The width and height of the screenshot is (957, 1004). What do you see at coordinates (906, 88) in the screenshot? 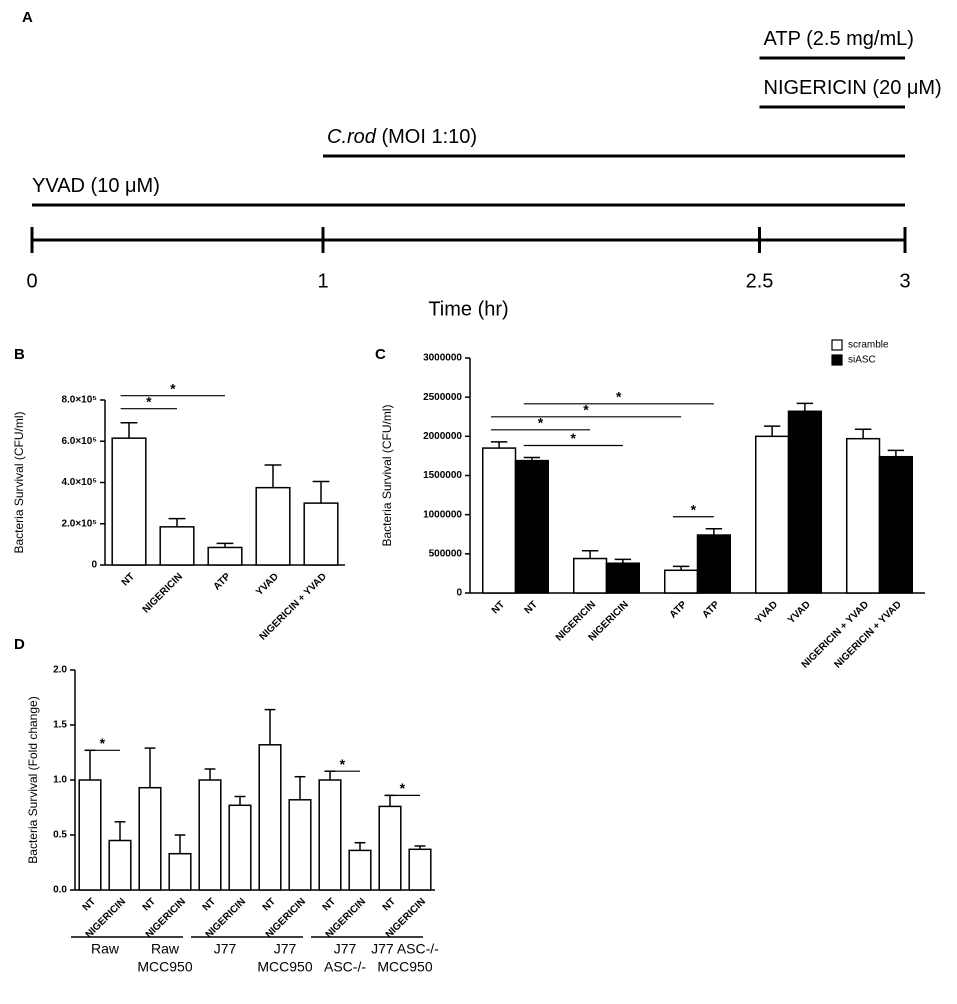
I see `treatment-detail: (20 μM)` at bounding box center [906, 88].